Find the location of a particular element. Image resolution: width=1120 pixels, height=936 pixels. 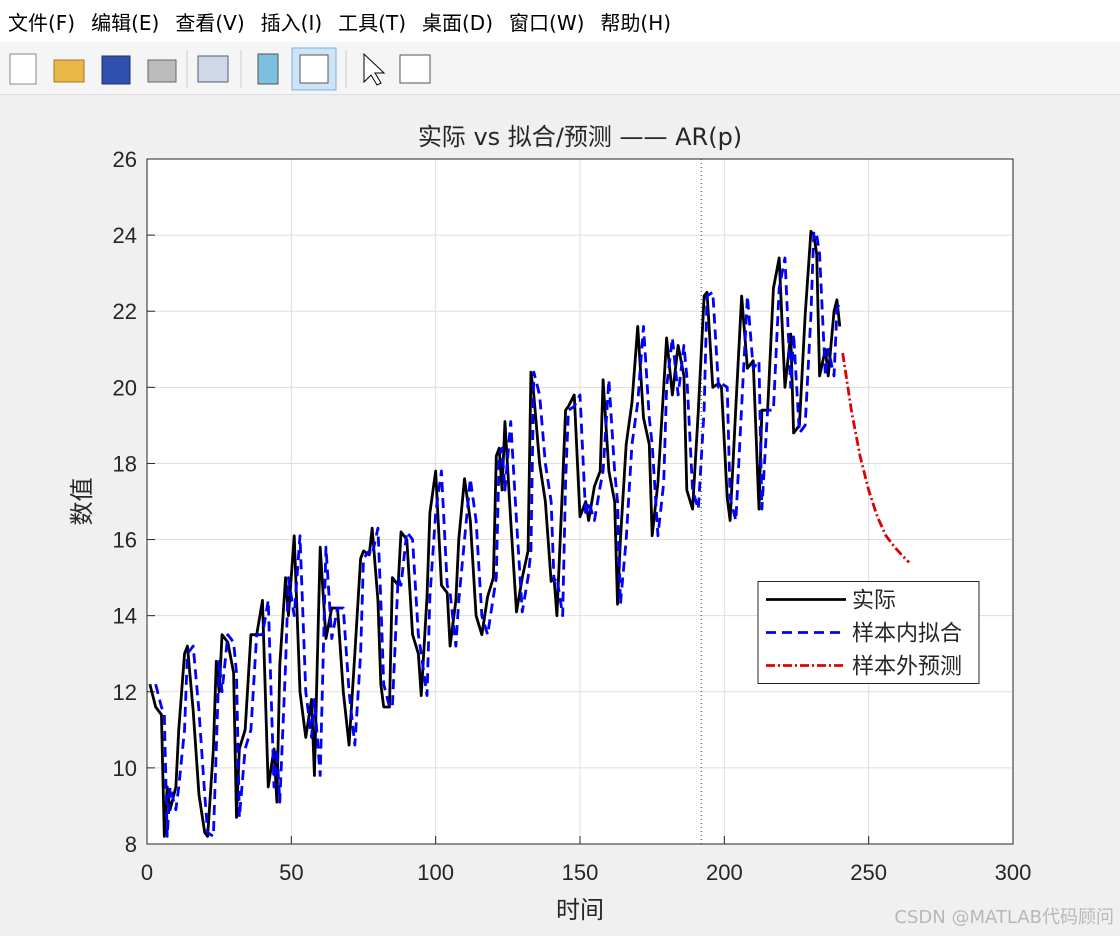

y-tick-label: 12 is located at coordinates (125, 692).